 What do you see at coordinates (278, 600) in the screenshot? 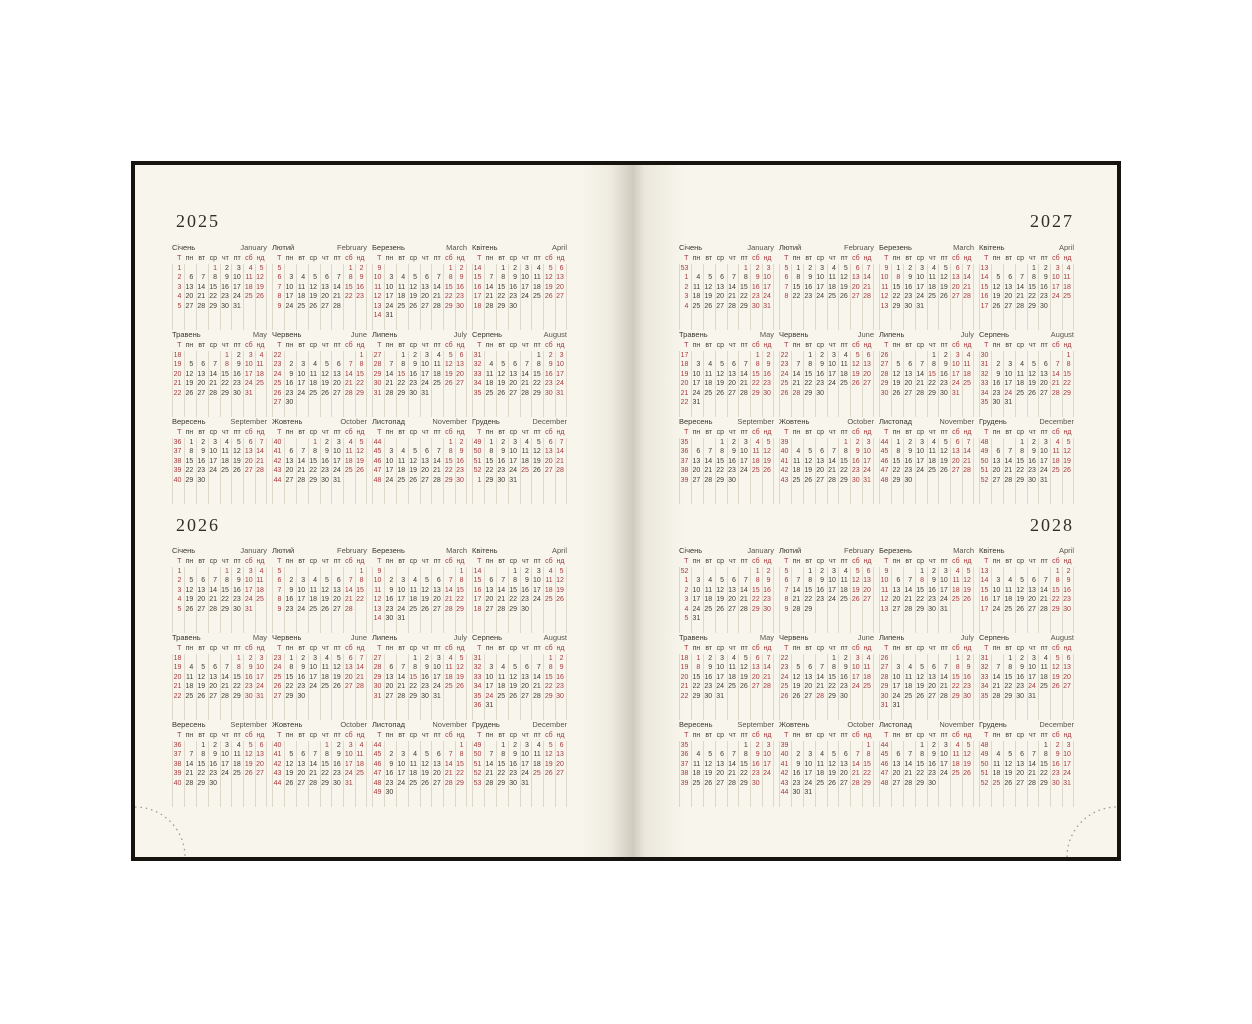
I see `week-number-cell: 8` at bounding box center [278, 600].